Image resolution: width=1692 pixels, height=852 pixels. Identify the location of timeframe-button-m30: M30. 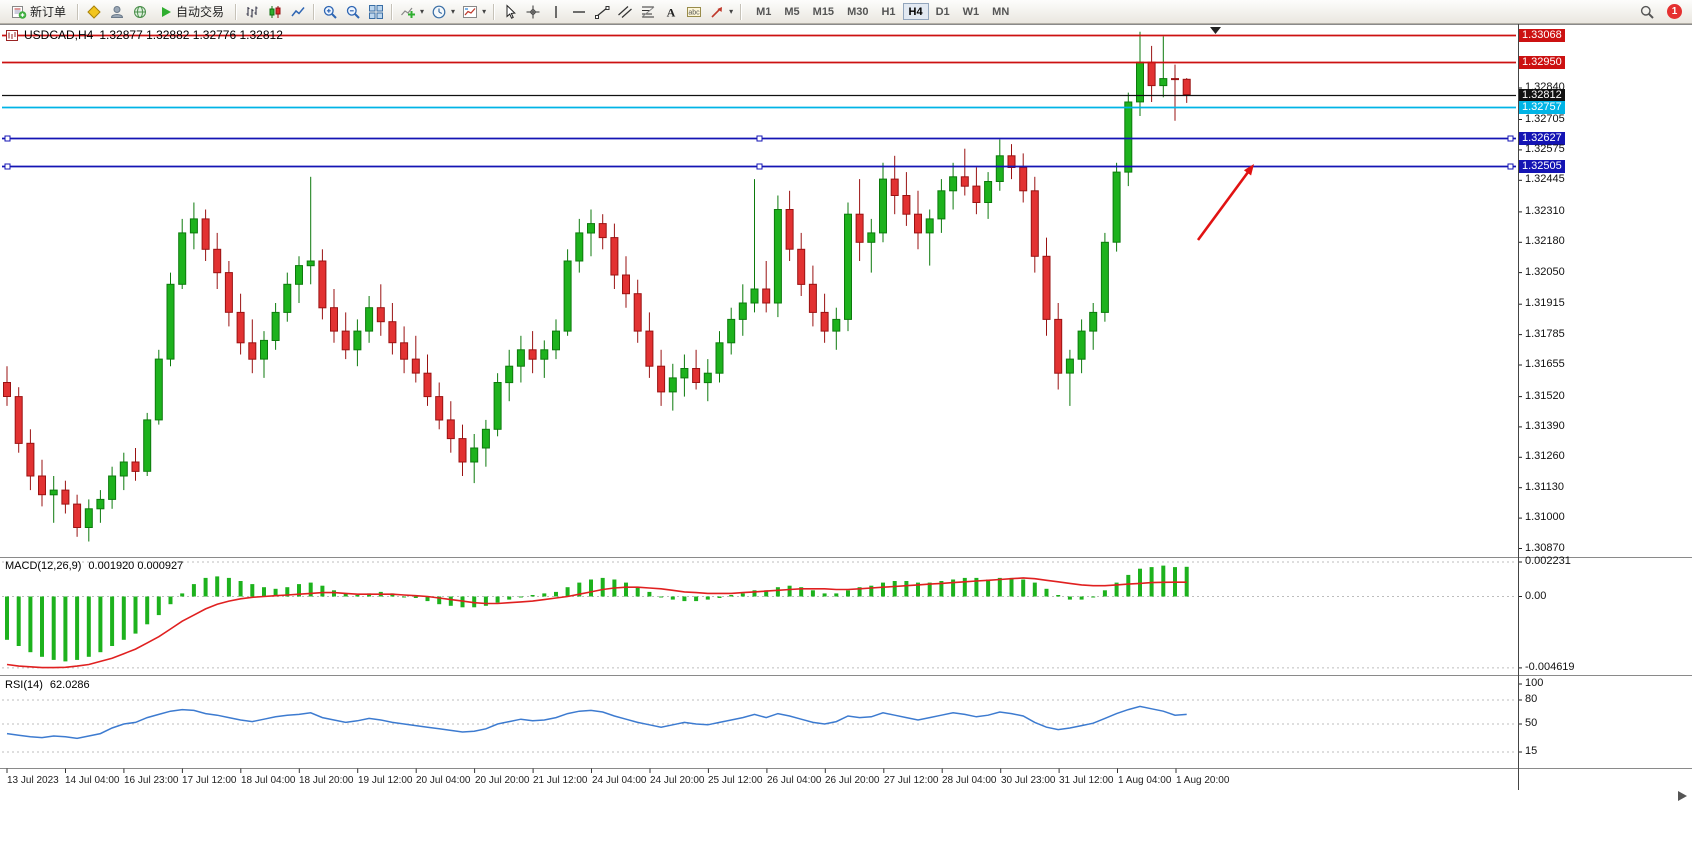
(857, 11).